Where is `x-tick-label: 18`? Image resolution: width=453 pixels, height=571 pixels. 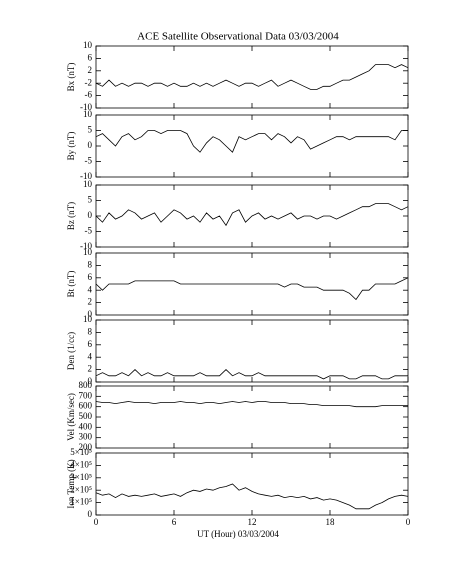 x-tick-label: 18 is located at coordinates (331, 522).